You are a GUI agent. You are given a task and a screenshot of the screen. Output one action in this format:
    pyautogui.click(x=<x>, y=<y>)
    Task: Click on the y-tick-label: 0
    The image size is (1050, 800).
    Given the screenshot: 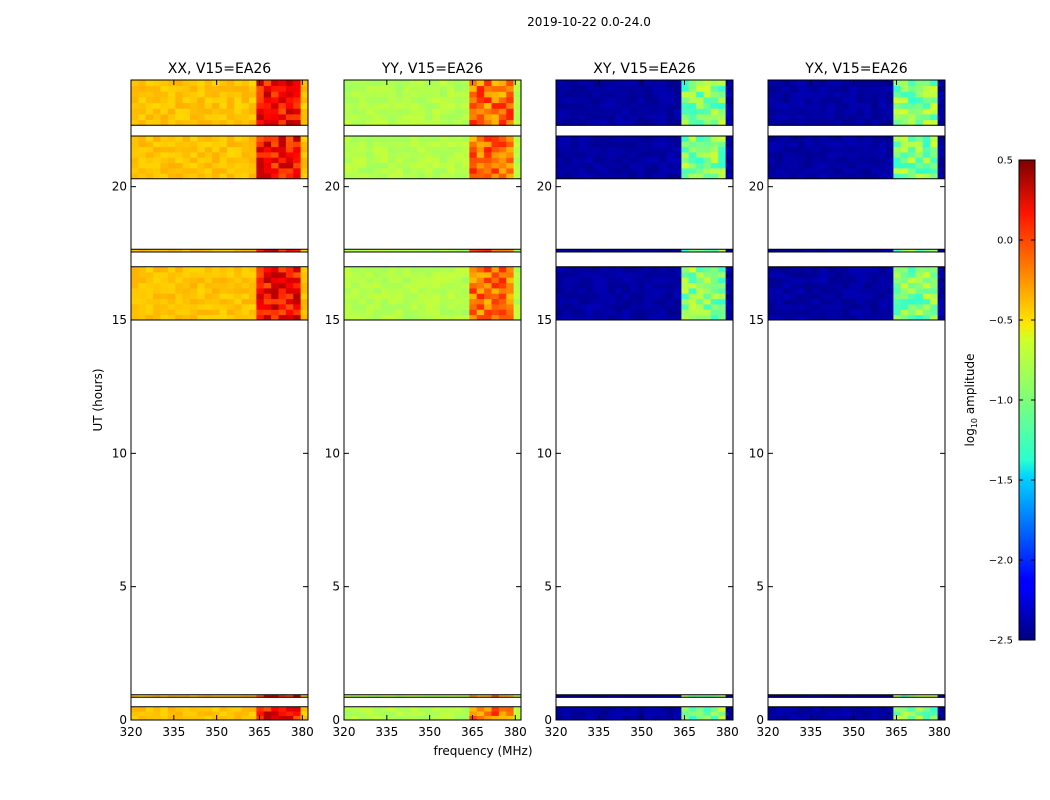 What is the action you would take?
    pyautogui.click(x=123, y=720)
    